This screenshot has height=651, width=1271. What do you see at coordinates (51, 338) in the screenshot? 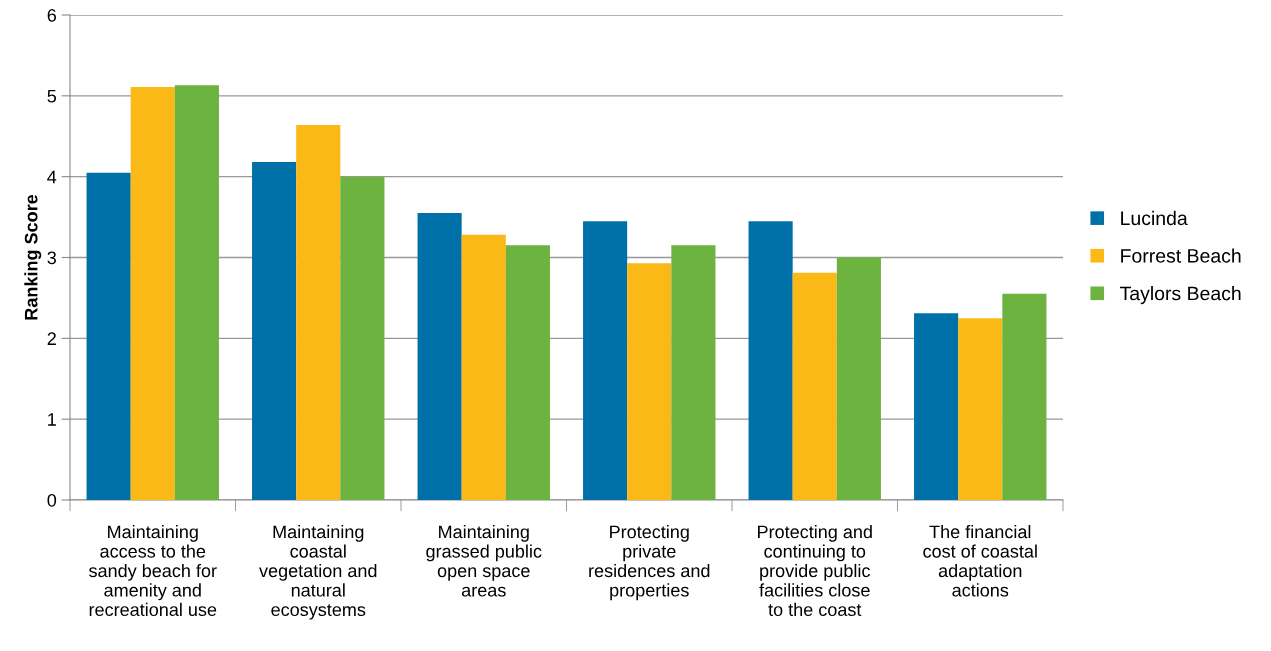
I see `y-tick-label: 2` at bounding box center [51, 338].